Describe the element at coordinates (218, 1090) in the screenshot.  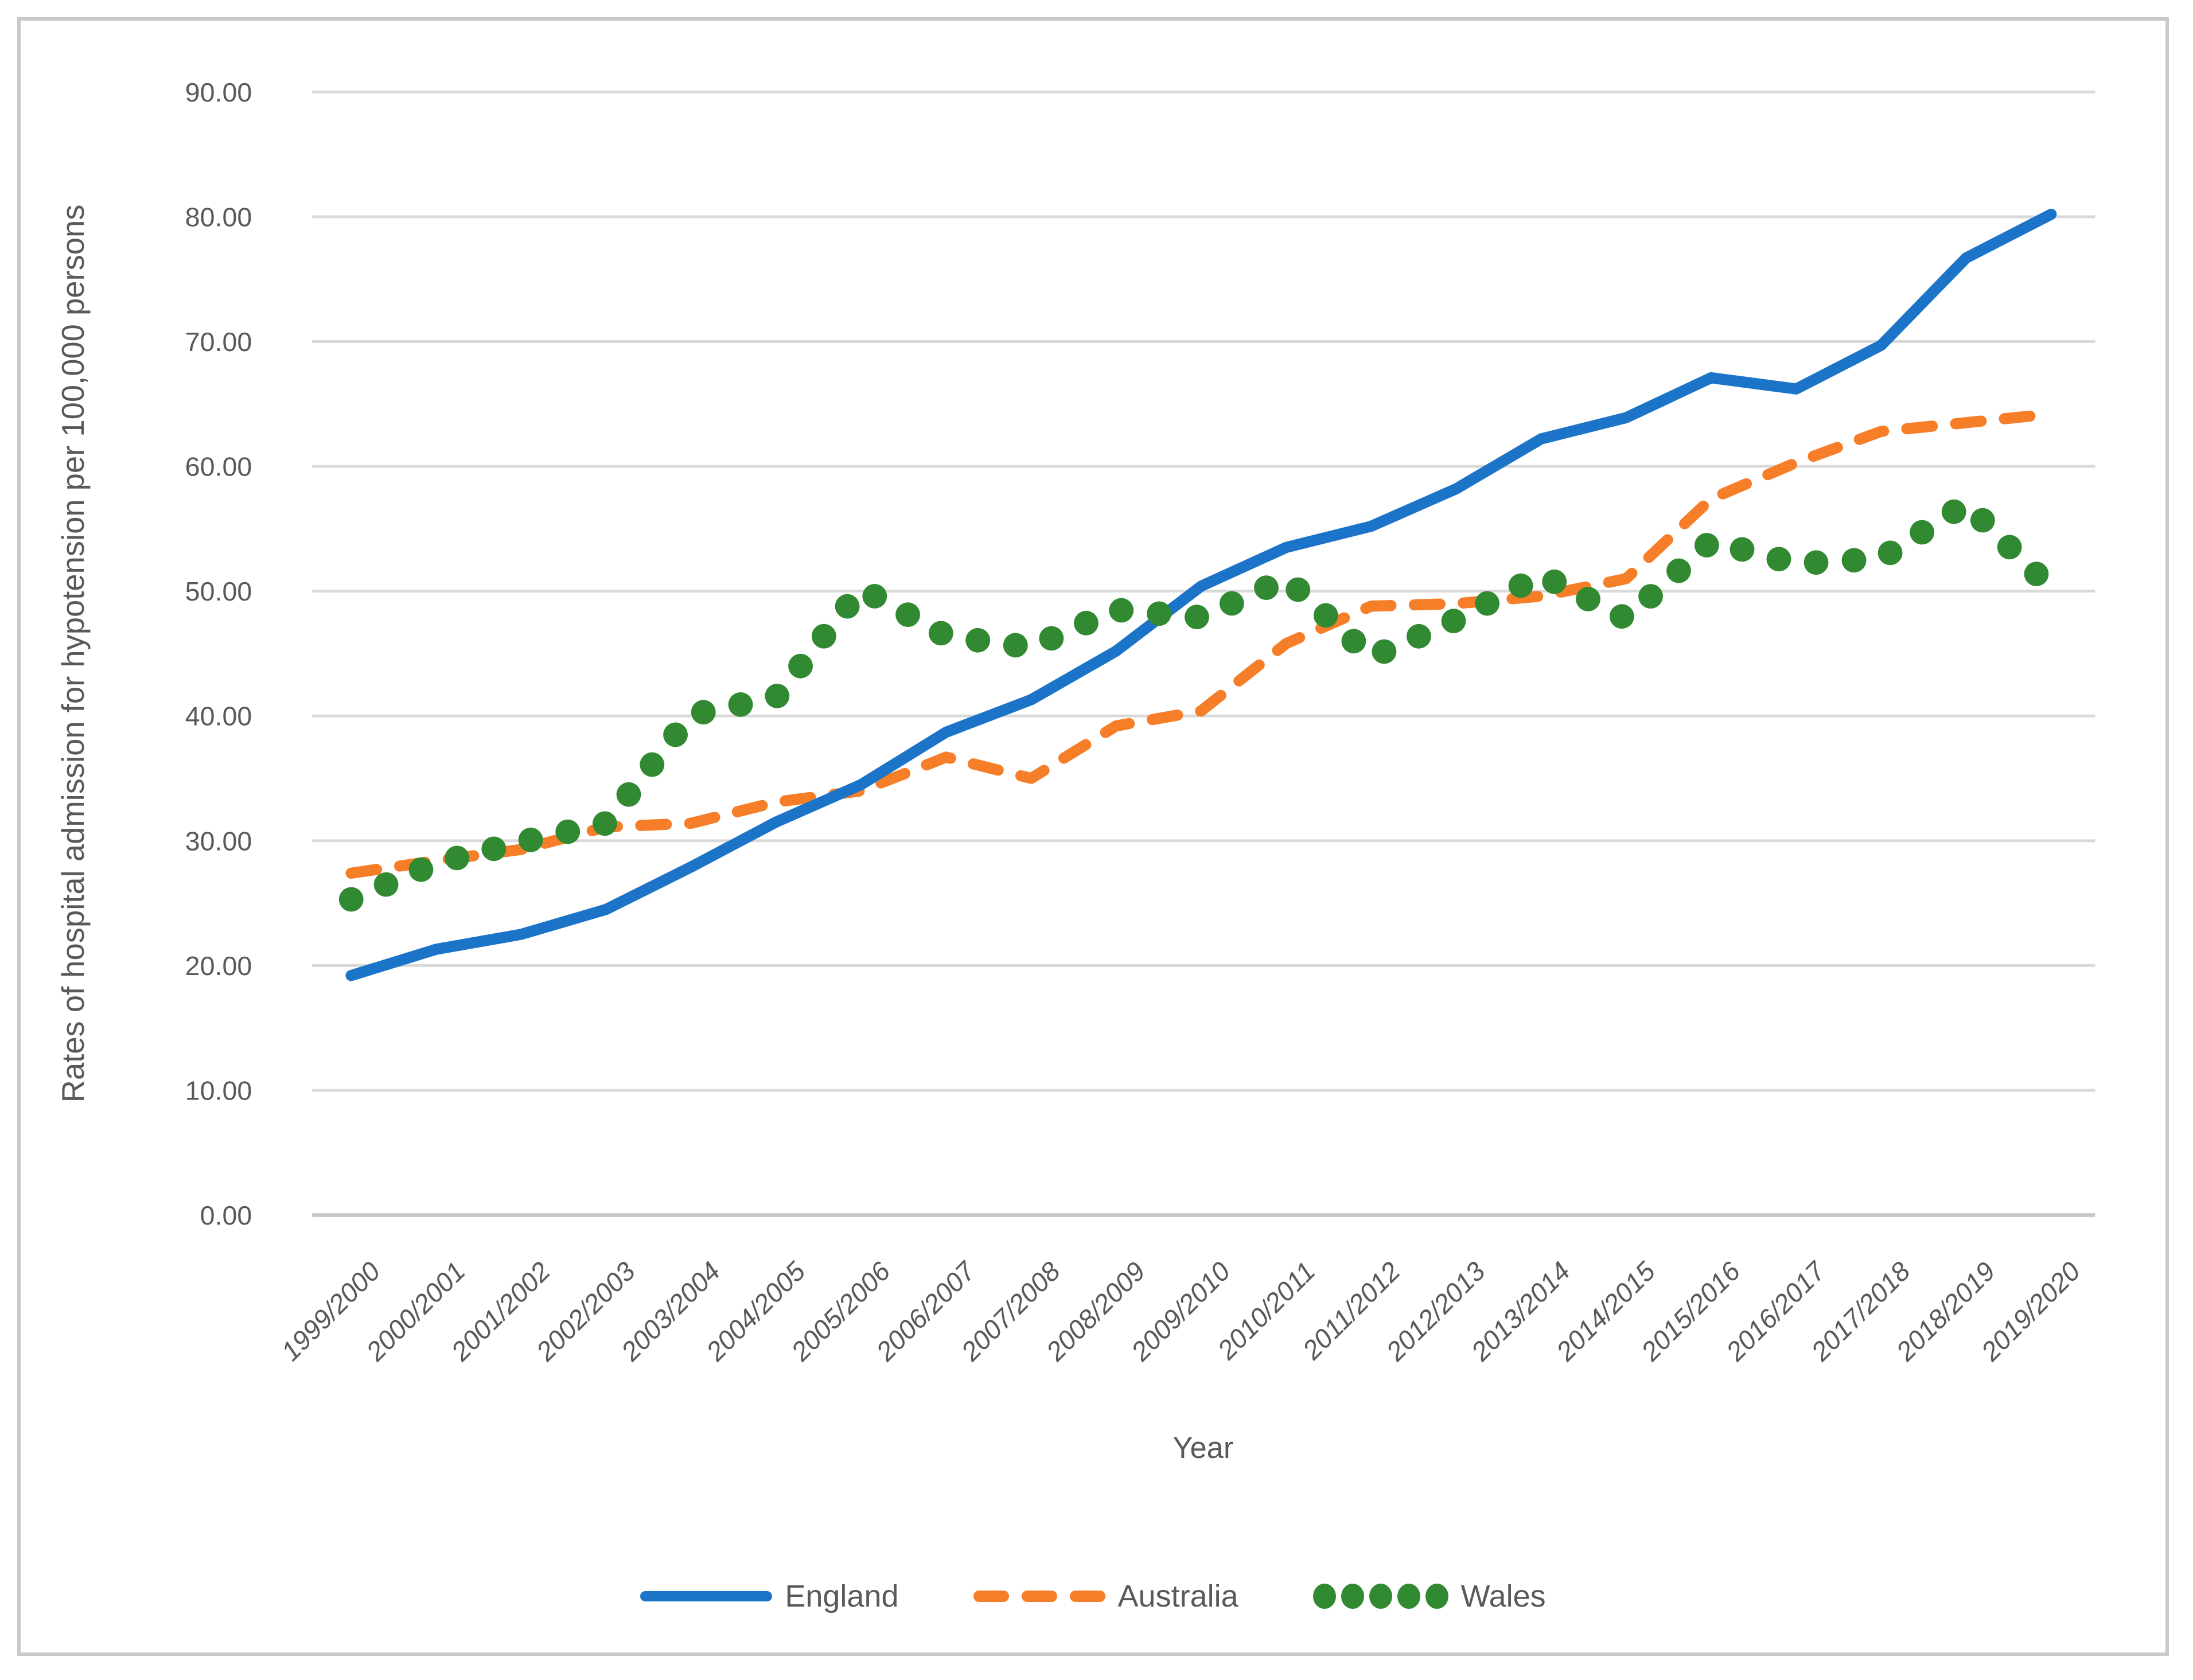
I see `y-tick-label: 10.00` at that location.